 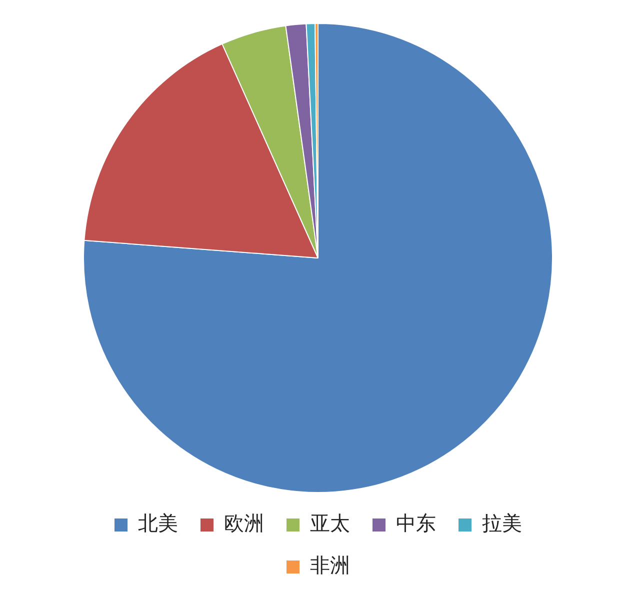 What do you see at coordinates (158, 523) in the screenshot?
I see `legend-label: 北美` at bounding box center [158, 523].